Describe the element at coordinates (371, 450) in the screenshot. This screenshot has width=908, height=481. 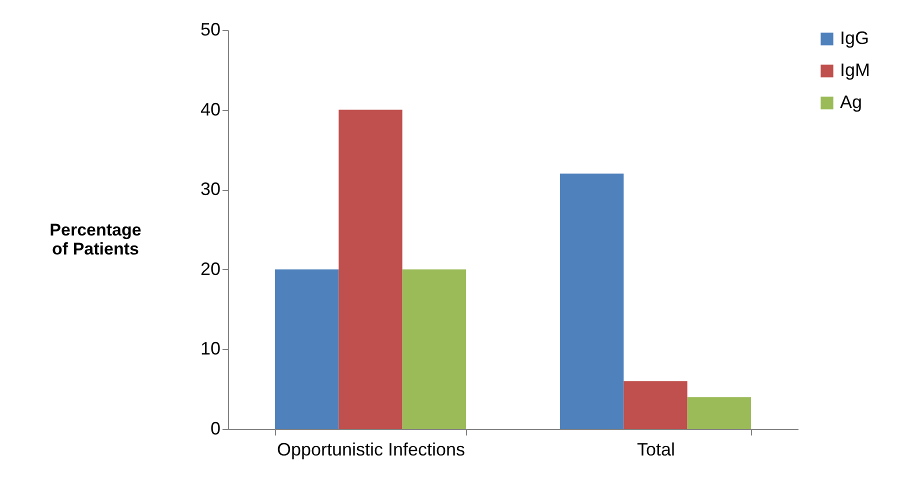
I see `x-tick-label: Opportunistic Infections` at that location.